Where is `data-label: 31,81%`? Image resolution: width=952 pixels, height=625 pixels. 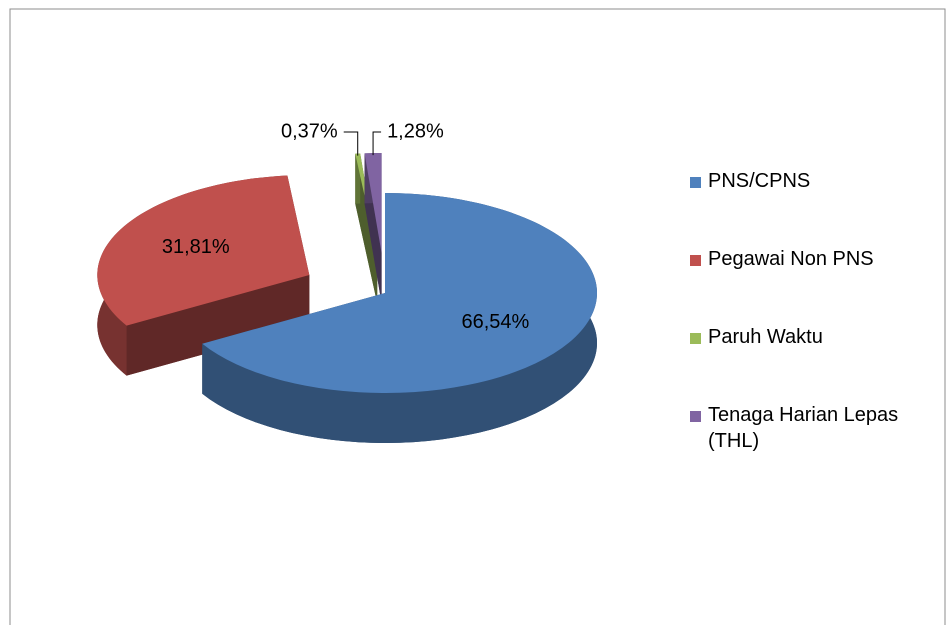
data-label: 31,81% is located at coordinates (196, 247).